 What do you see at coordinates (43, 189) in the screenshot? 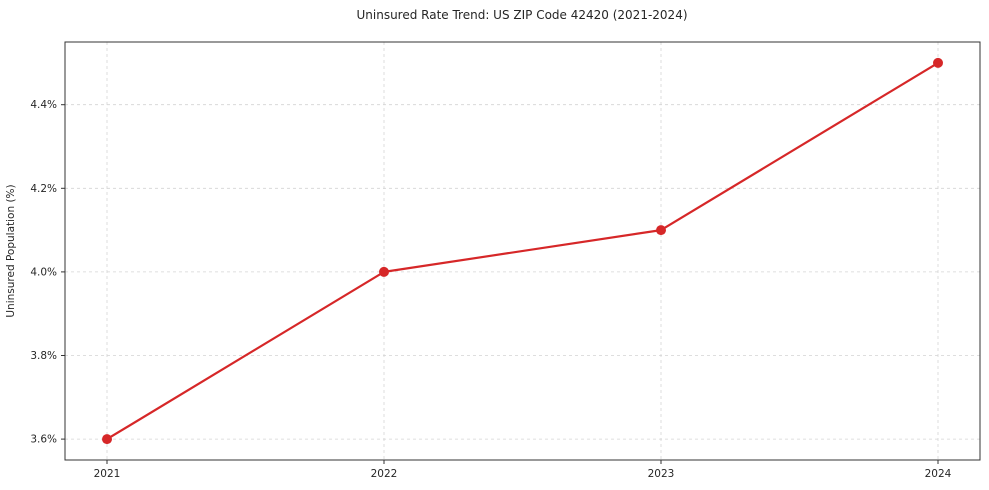
I see `y-tick-label: 4.2%` at bounding box center [43, 189].